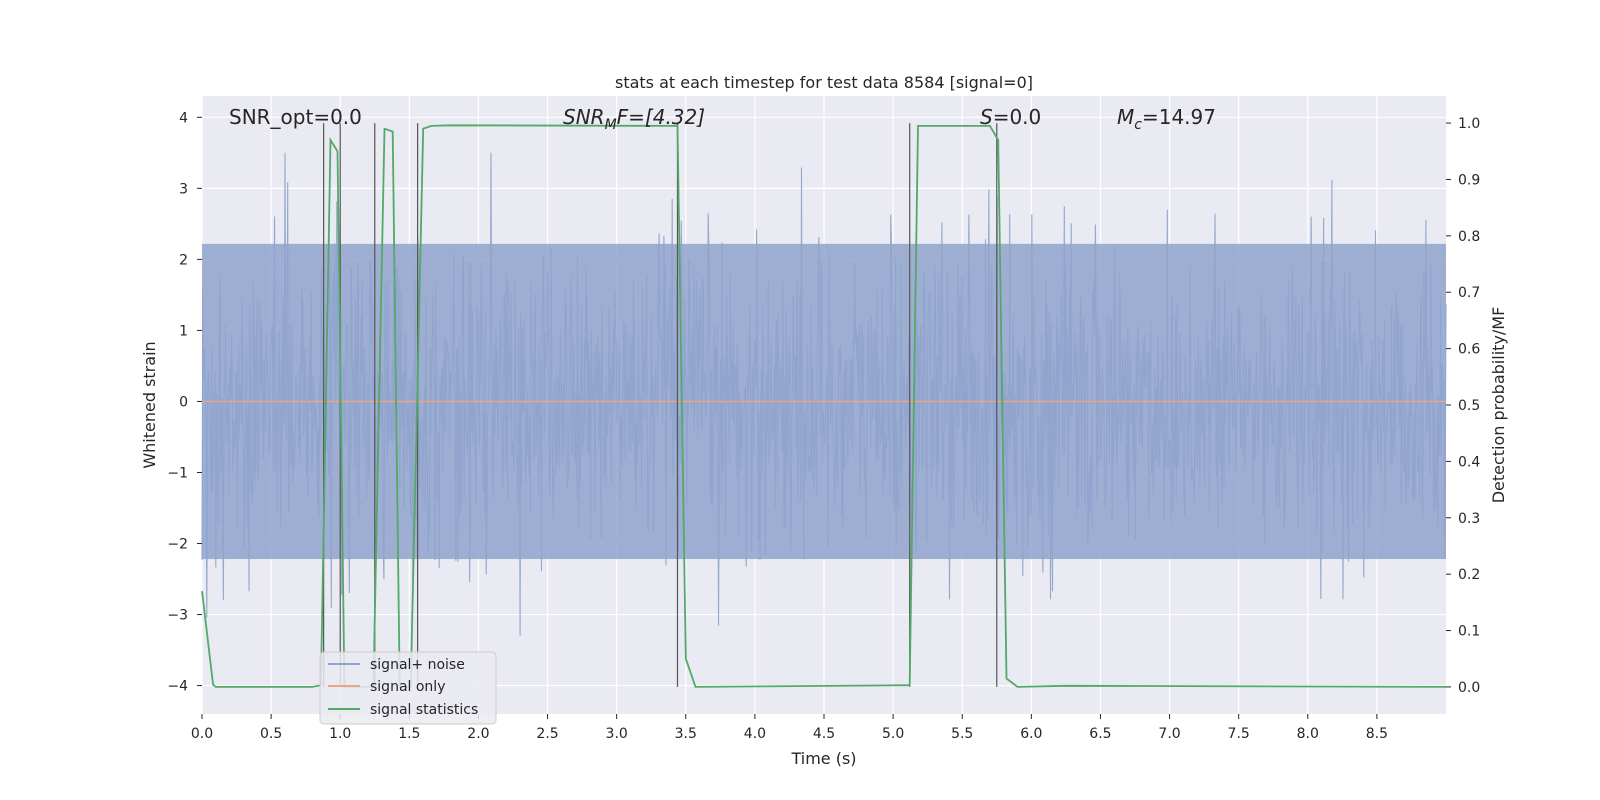  Describe the element at coordinates (1469, 293) in the screenshot. I see `y2-tick-label: 0.7` at that location.